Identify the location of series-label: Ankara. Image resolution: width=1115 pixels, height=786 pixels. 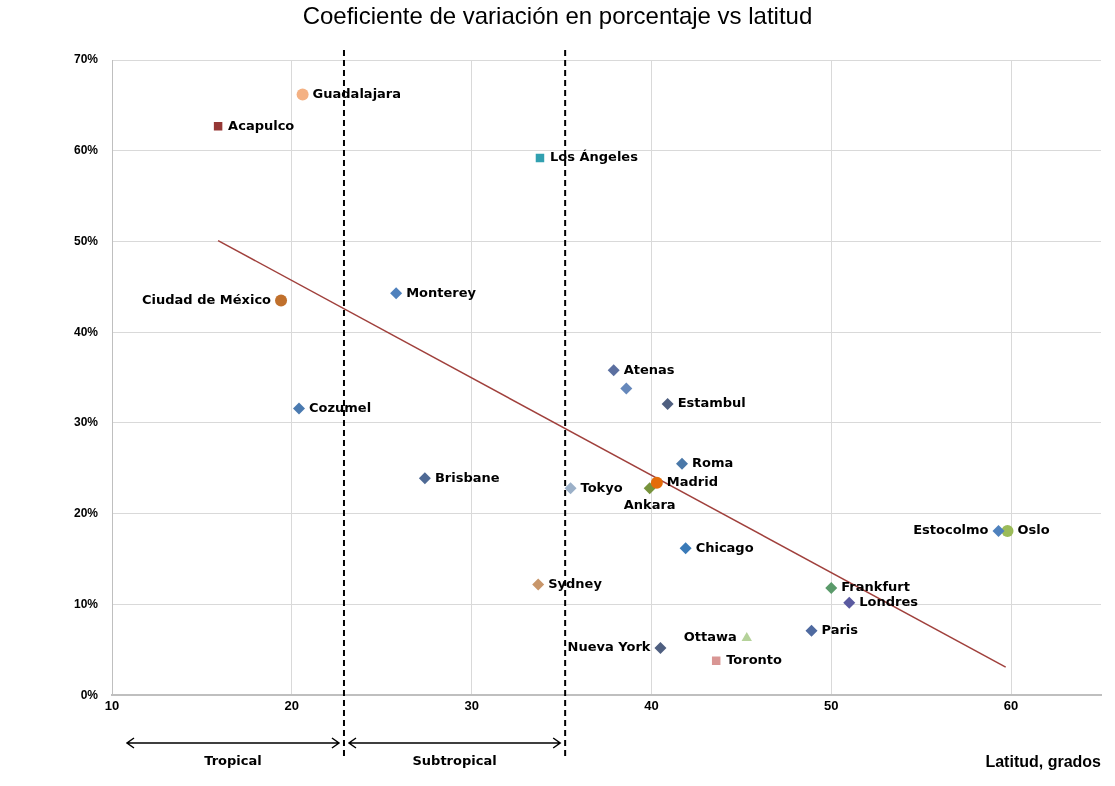
(649, 504).